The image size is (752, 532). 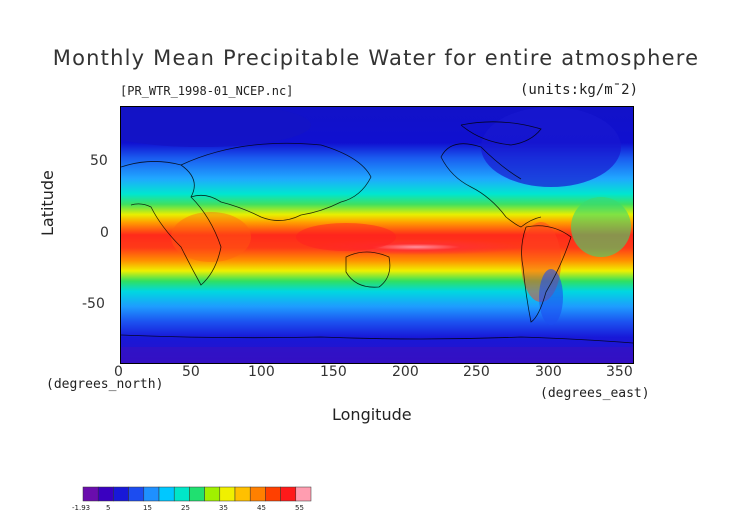 What do you see at coordinates (405, 372) in the screenshot?
I see `x-tick-label: 200` at bounding box center [405, 372].